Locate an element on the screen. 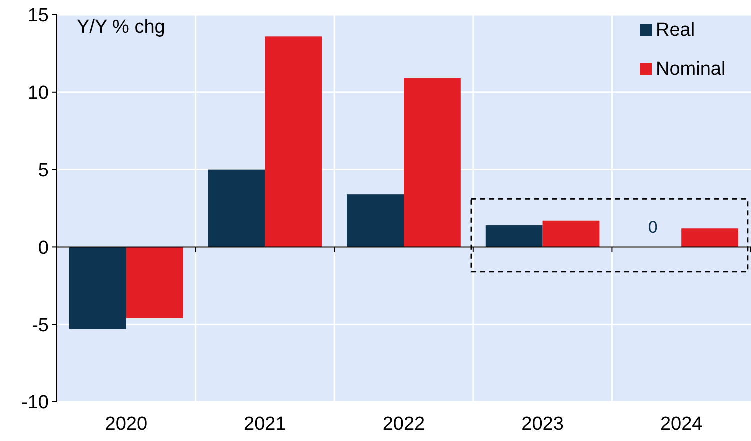 The width and height of the screenshot is (751, 441). x-tick-label: 2021 is located at coordinates (265, 424).